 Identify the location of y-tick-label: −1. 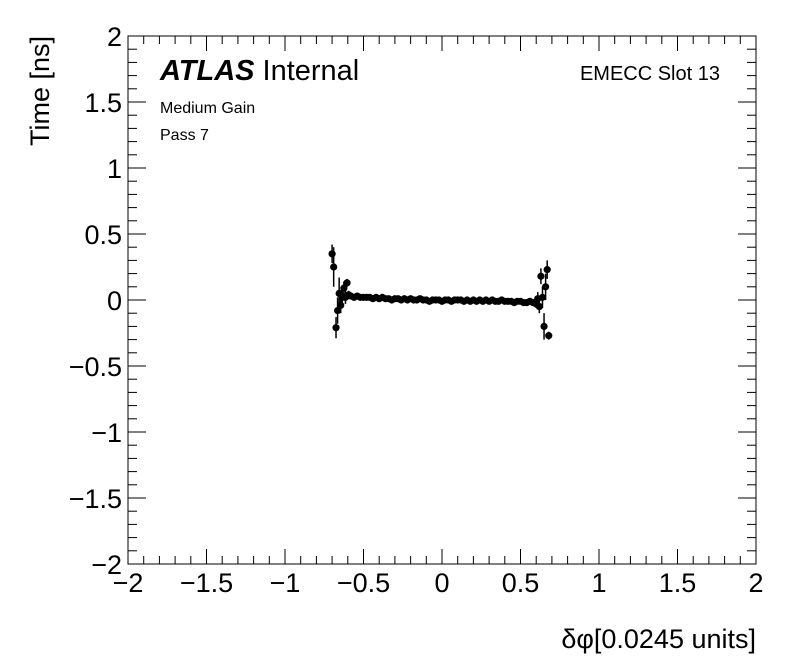
(106, 433).